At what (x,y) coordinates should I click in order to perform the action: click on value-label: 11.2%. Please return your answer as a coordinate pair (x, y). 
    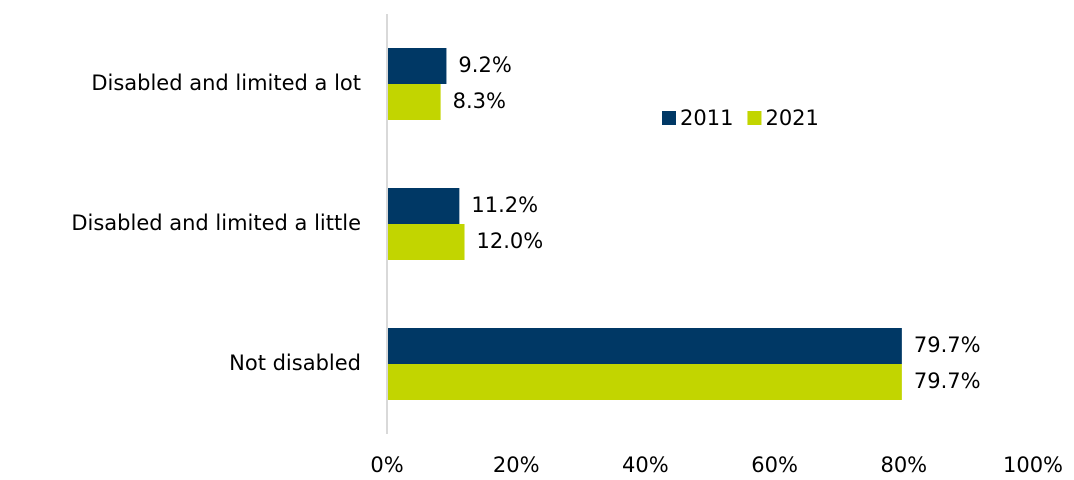
    Looking at the image, I should click on (504, 205).